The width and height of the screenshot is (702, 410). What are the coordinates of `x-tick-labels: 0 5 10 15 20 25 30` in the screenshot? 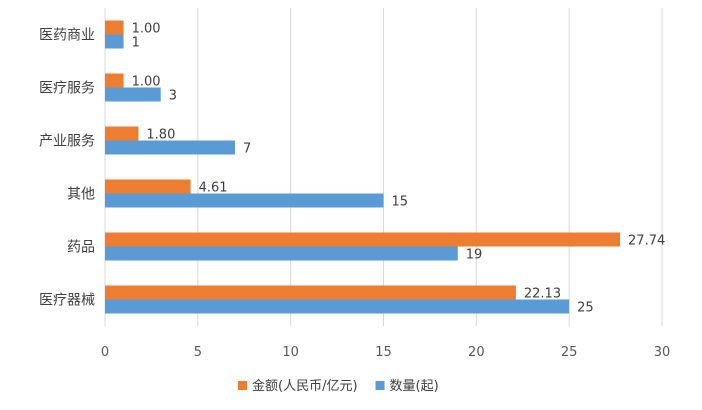 It's located at (385, 352).